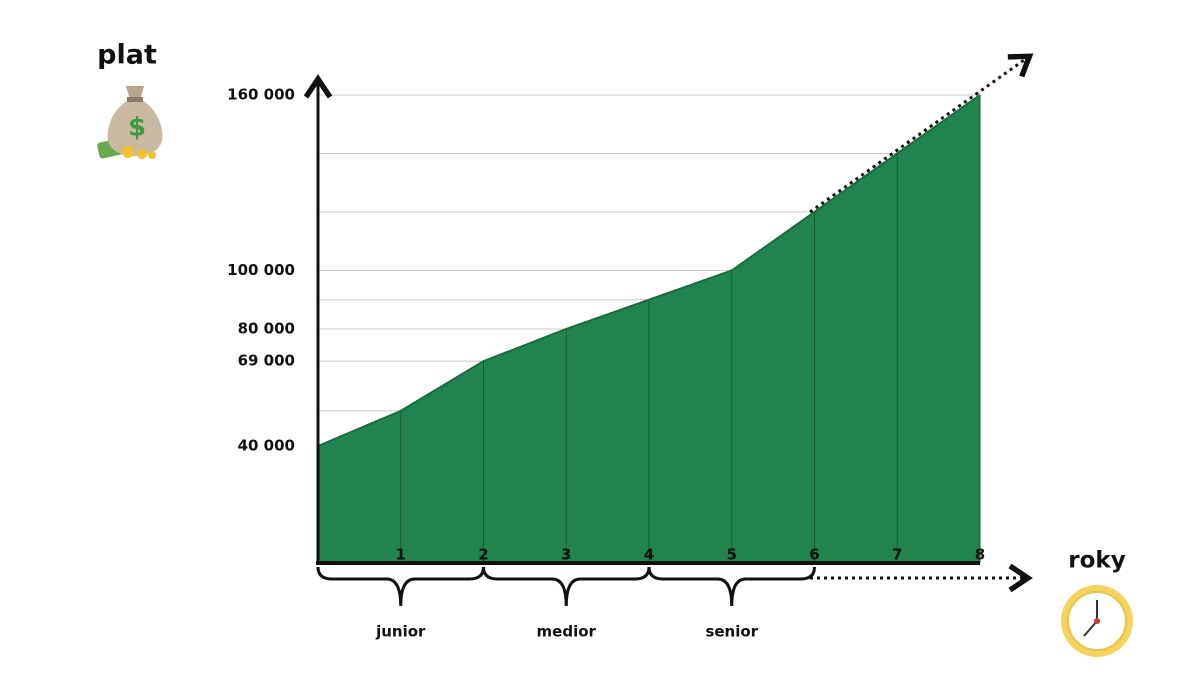 This screenshot has height=675, width=1200. What do you see at coordinates (401, 555) in the screenshot?
I see `x-tick-label: 1` at bounding box center [401, 555].